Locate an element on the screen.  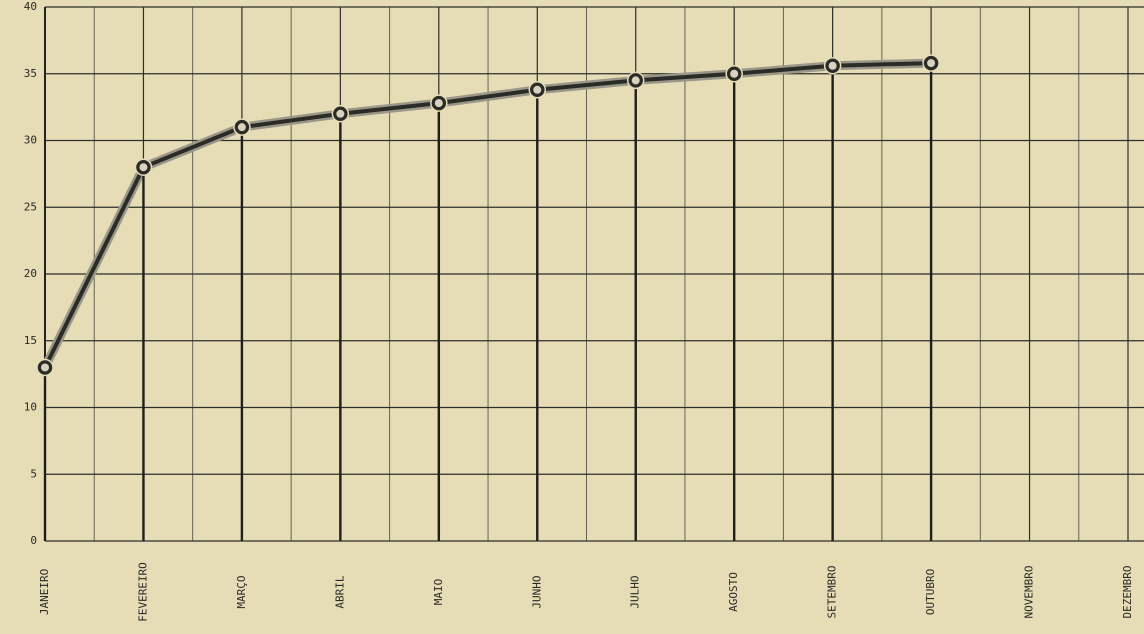
x-tick-label: SETEMBRO is located at coordinates (832, 592).